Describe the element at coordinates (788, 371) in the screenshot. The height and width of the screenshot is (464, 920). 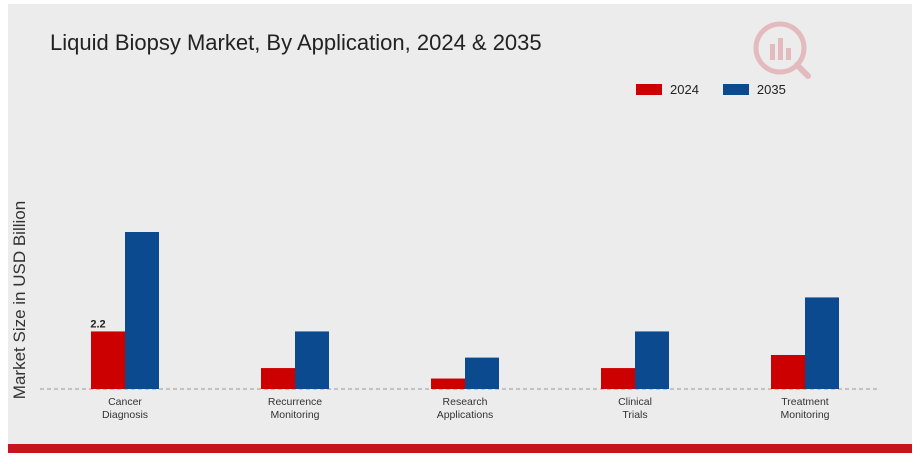
I see `bar-2024-treatment-monitoring` at that location.